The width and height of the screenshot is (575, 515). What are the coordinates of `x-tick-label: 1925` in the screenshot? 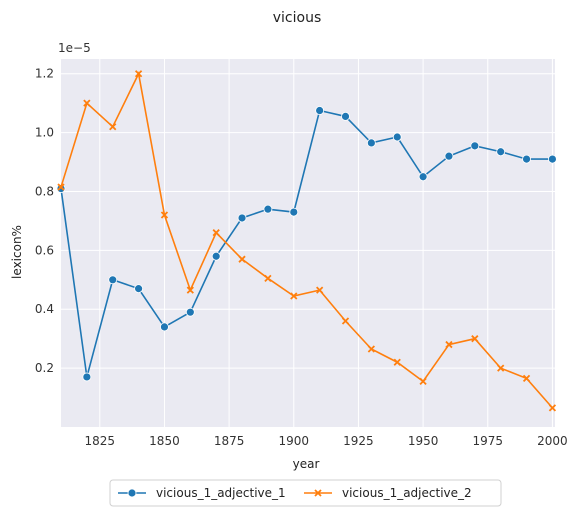 It's located at (358, 441).